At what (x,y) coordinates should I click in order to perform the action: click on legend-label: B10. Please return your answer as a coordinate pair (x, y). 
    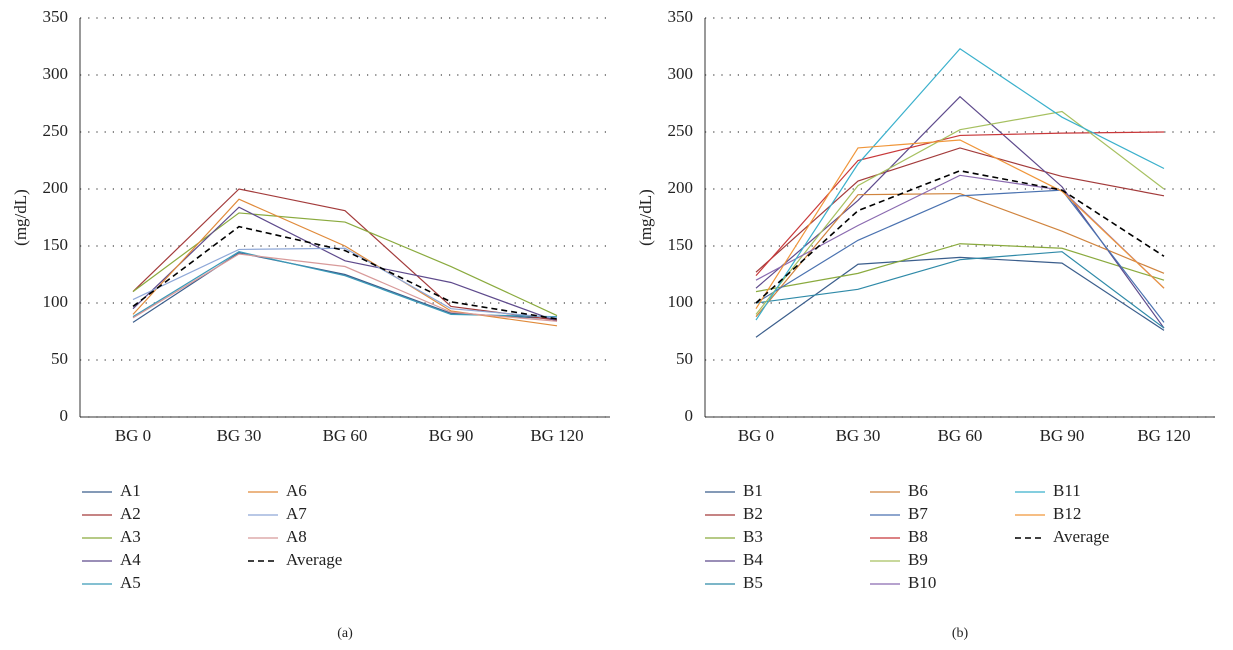
    Looking at the image, I should click on (922, 582).